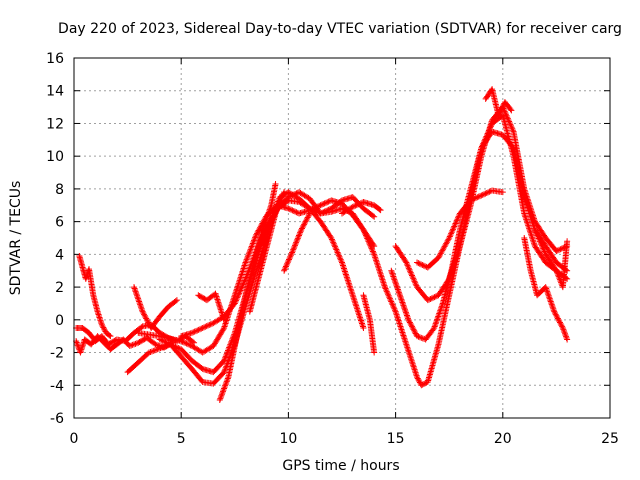  What do you see at coordinates (155, 307) in the screenshot?
I see `series-burst-early` at bounding box center [155, 307].